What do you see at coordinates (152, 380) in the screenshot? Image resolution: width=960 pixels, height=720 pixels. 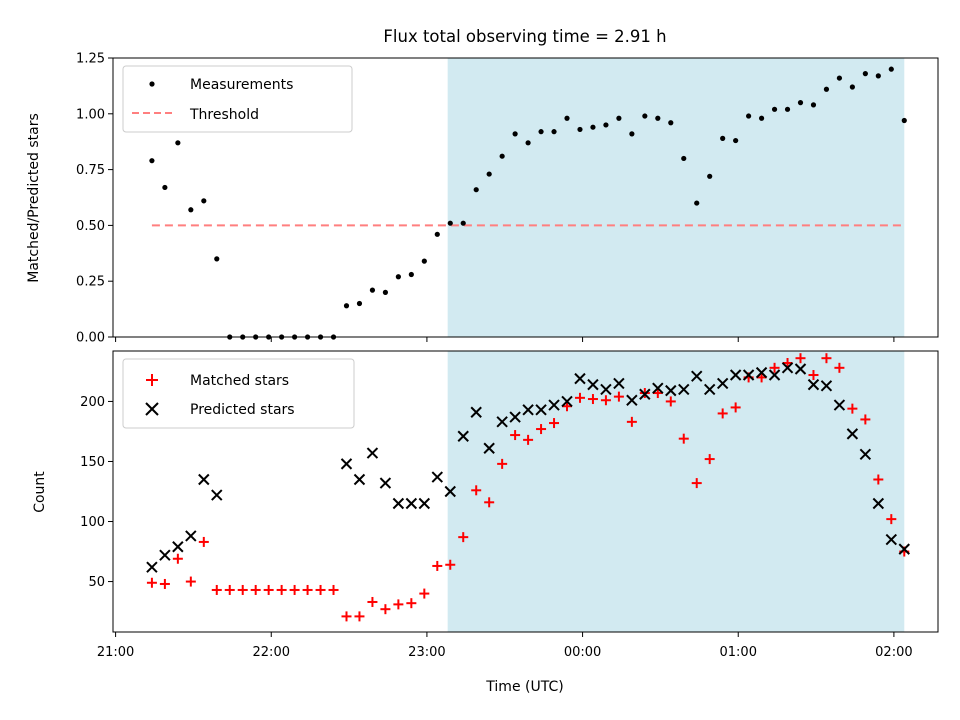 I see `legend-matched-marker` at bounding box center [152, 380].